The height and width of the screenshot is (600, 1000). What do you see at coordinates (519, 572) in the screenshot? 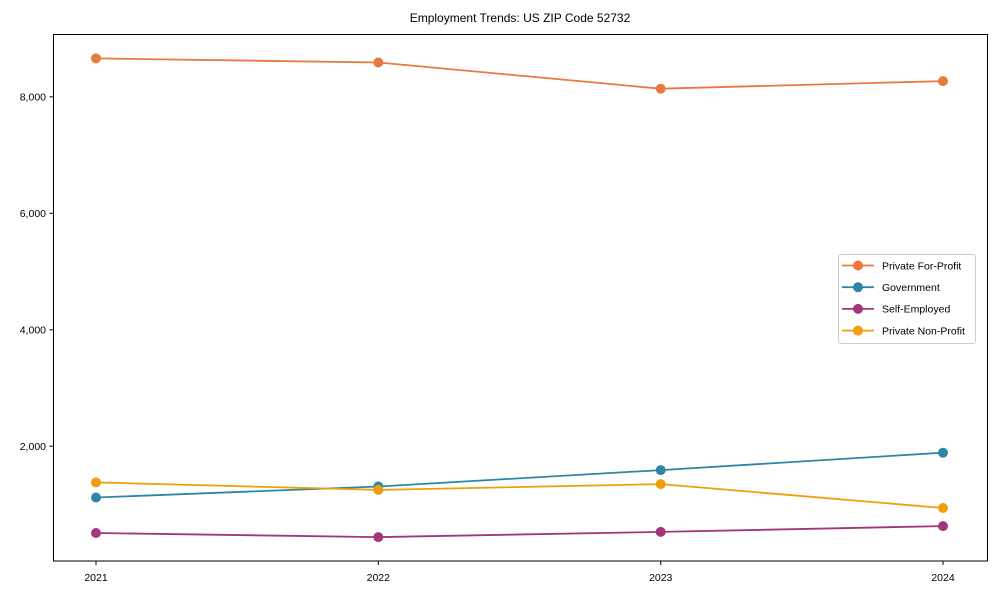
I see `x-axis: 2021 2022 2023 2024` at bounding box center [519, 572].